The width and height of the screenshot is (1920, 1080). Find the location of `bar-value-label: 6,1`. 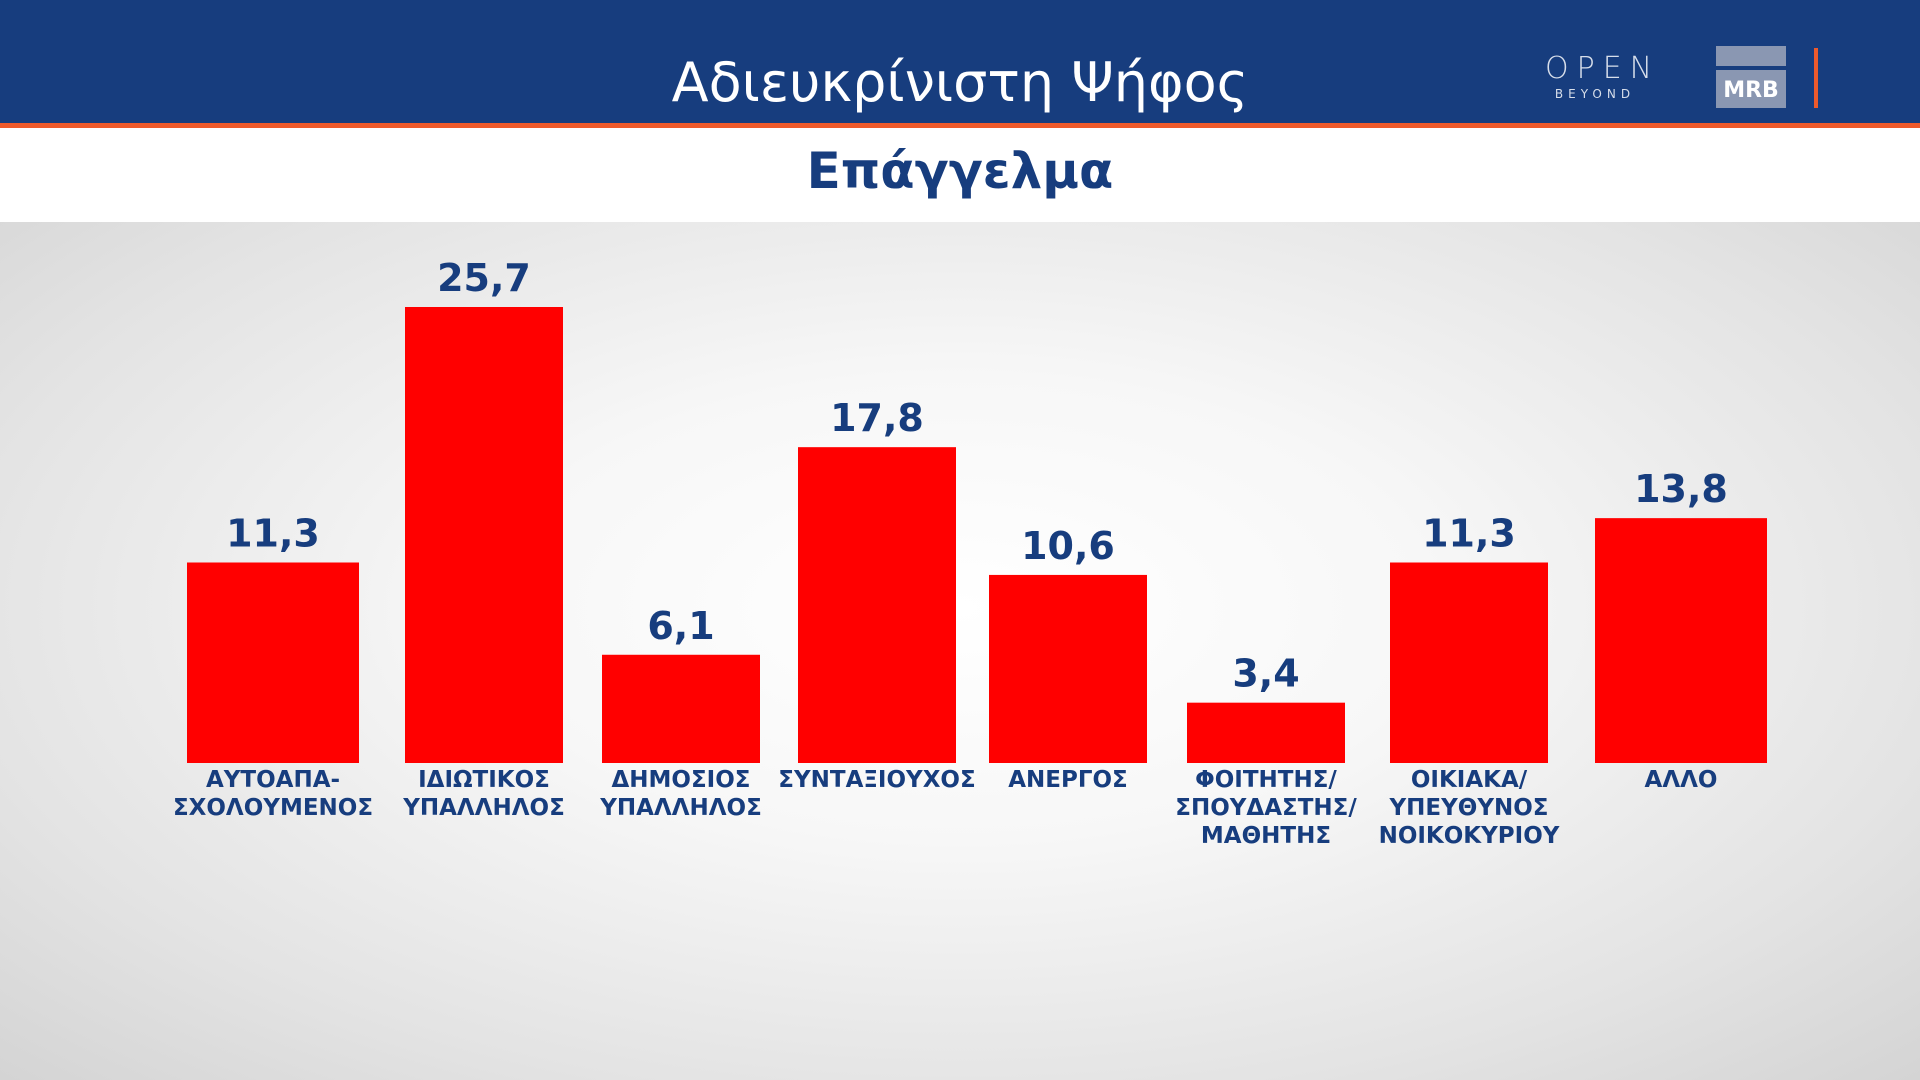

bar-value-label: 6,1 is located at coordinates (680, 626).